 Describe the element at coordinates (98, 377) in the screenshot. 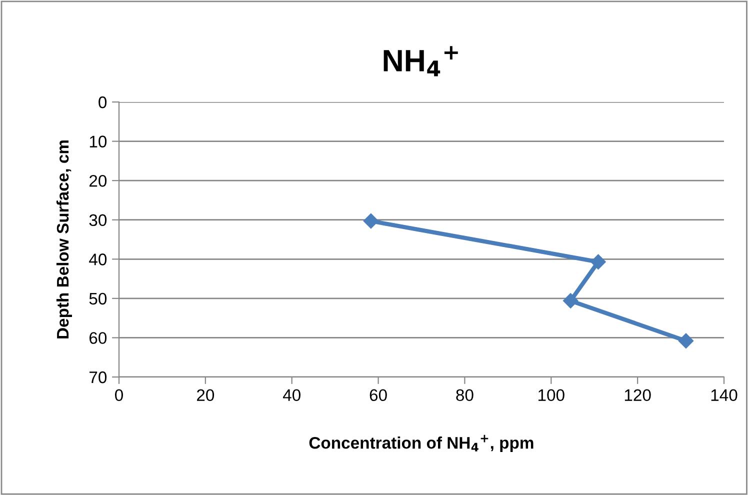

I see `y-tick-label: 70` at that location.